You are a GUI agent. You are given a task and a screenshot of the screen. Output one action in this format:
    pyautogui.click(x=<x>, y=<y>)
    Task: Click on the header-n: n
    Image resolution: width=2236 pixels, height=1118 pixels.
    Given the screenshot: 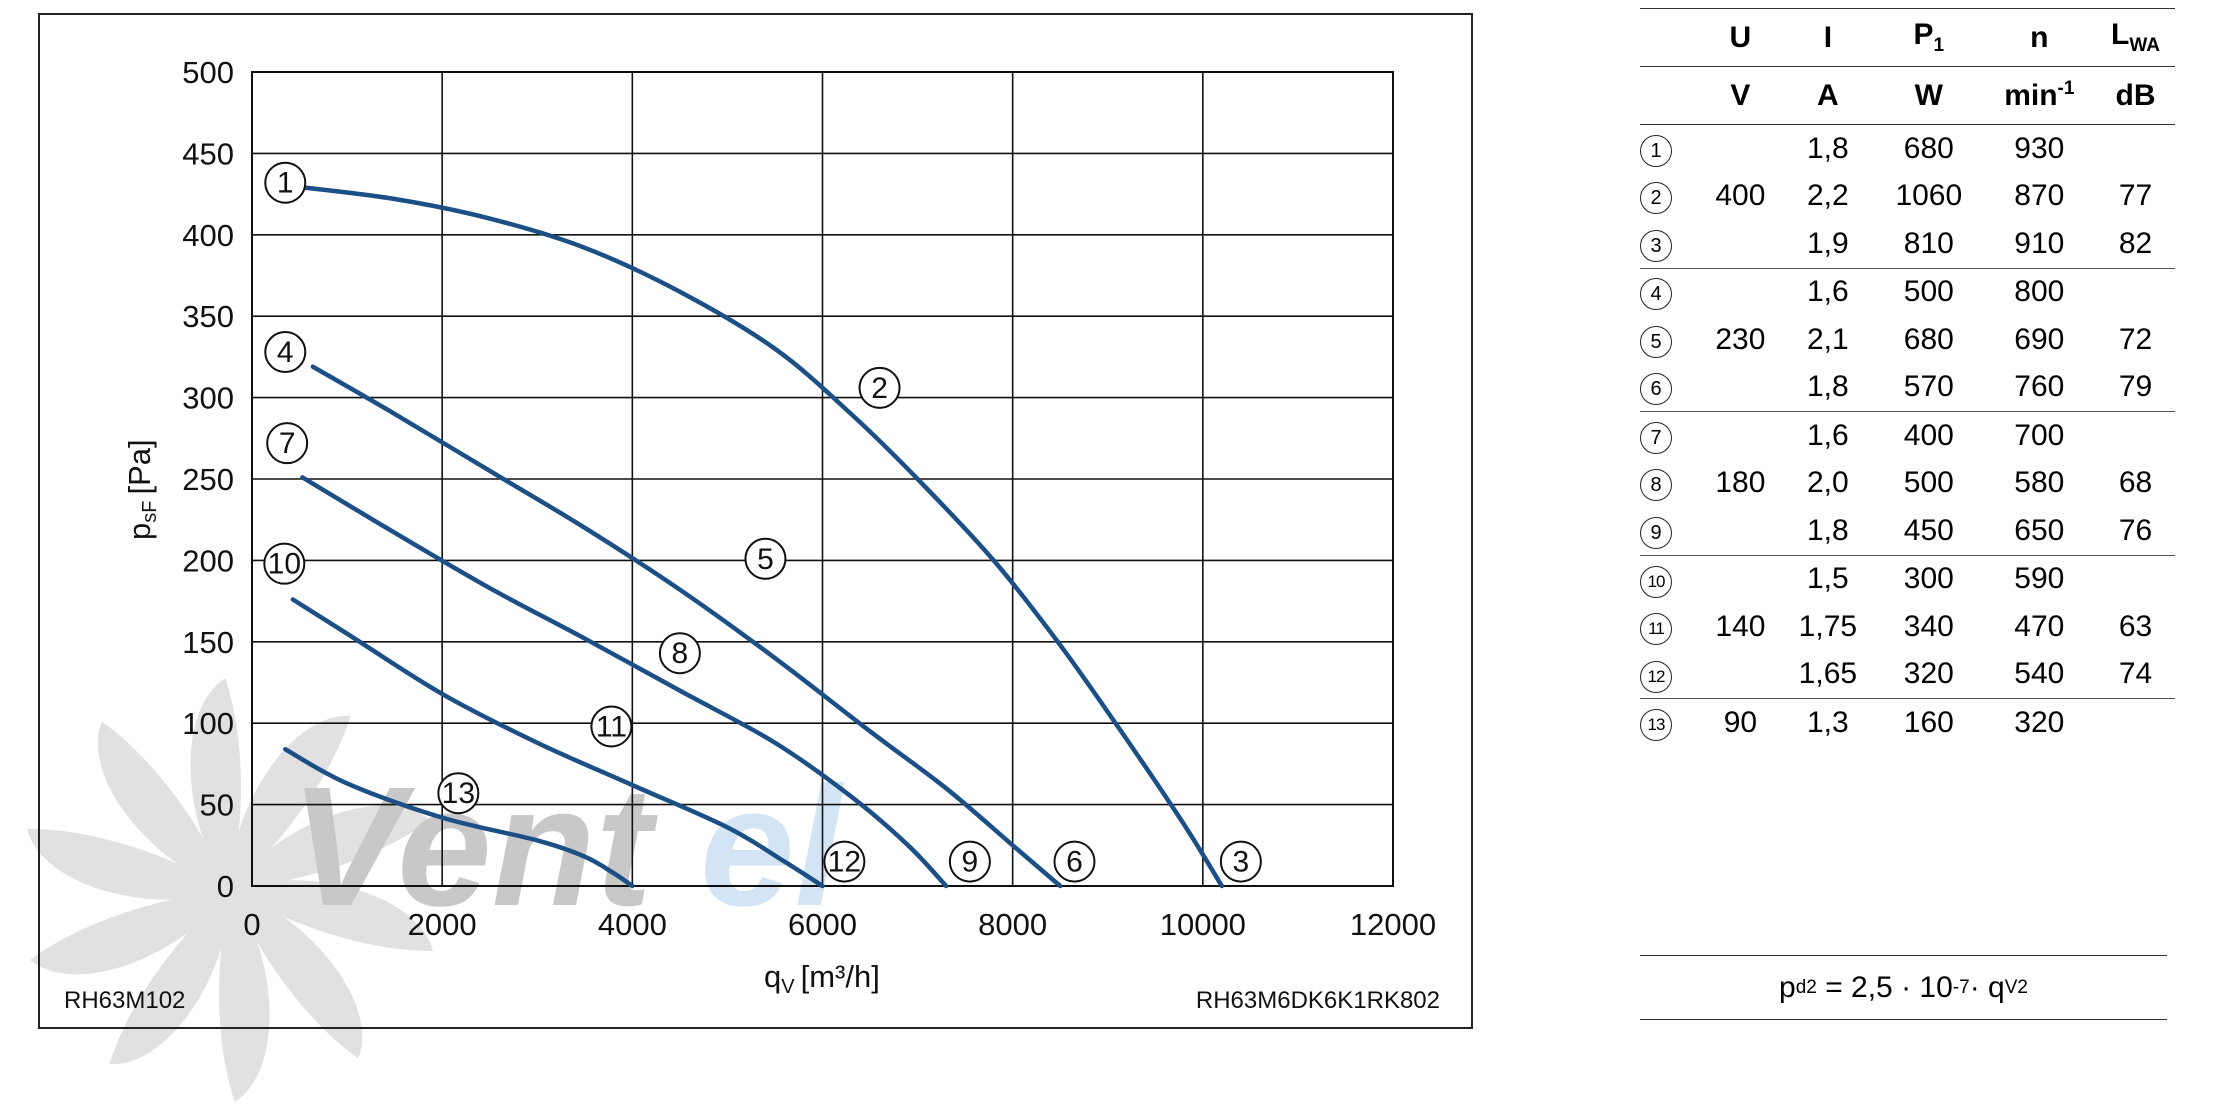 What is the action you would take?
    pyautogui.click(x=2039, y=37)
    